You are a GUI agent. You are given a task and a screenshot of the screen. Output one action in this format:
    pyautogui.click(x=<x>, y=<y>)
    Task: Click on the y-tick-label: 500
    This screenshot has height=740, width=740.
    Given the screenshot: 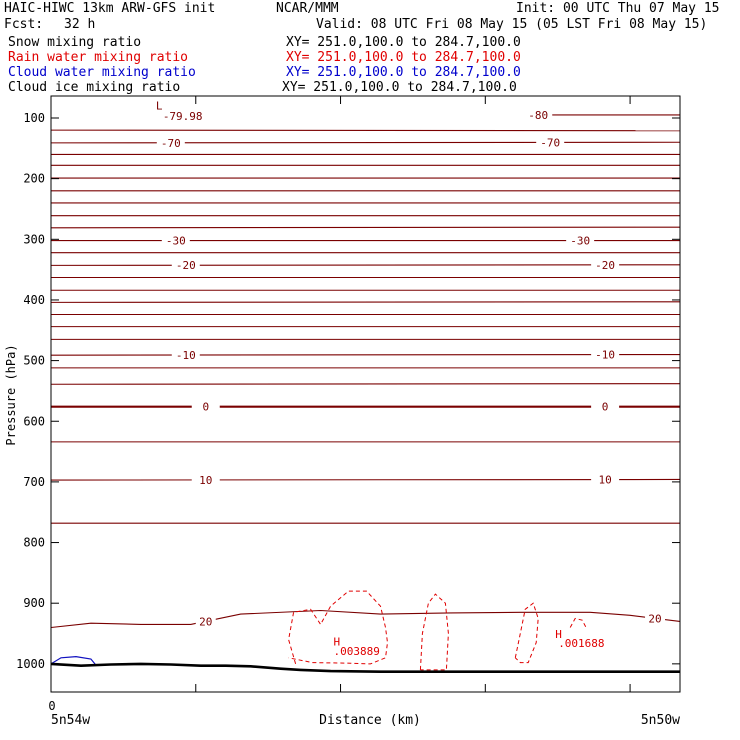 What is the action you would take?
    pyautogui.click(x=34, y=361)
    